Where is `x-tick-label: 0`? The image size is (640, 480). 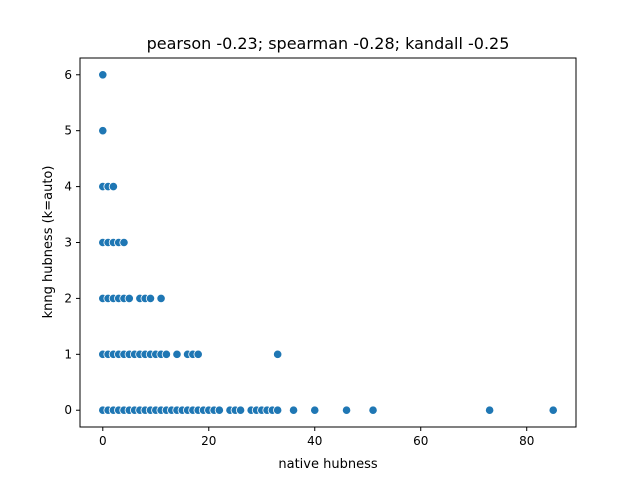
x-tick-label: 0 is located at coordinates (103, 441).